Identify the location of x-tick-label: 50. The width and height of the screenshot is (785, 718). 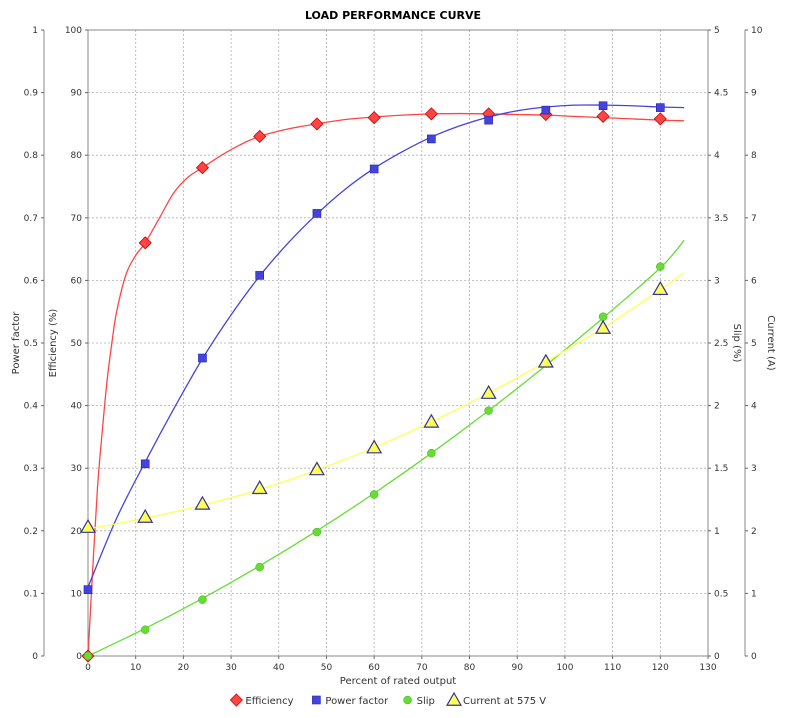
(327, 668).